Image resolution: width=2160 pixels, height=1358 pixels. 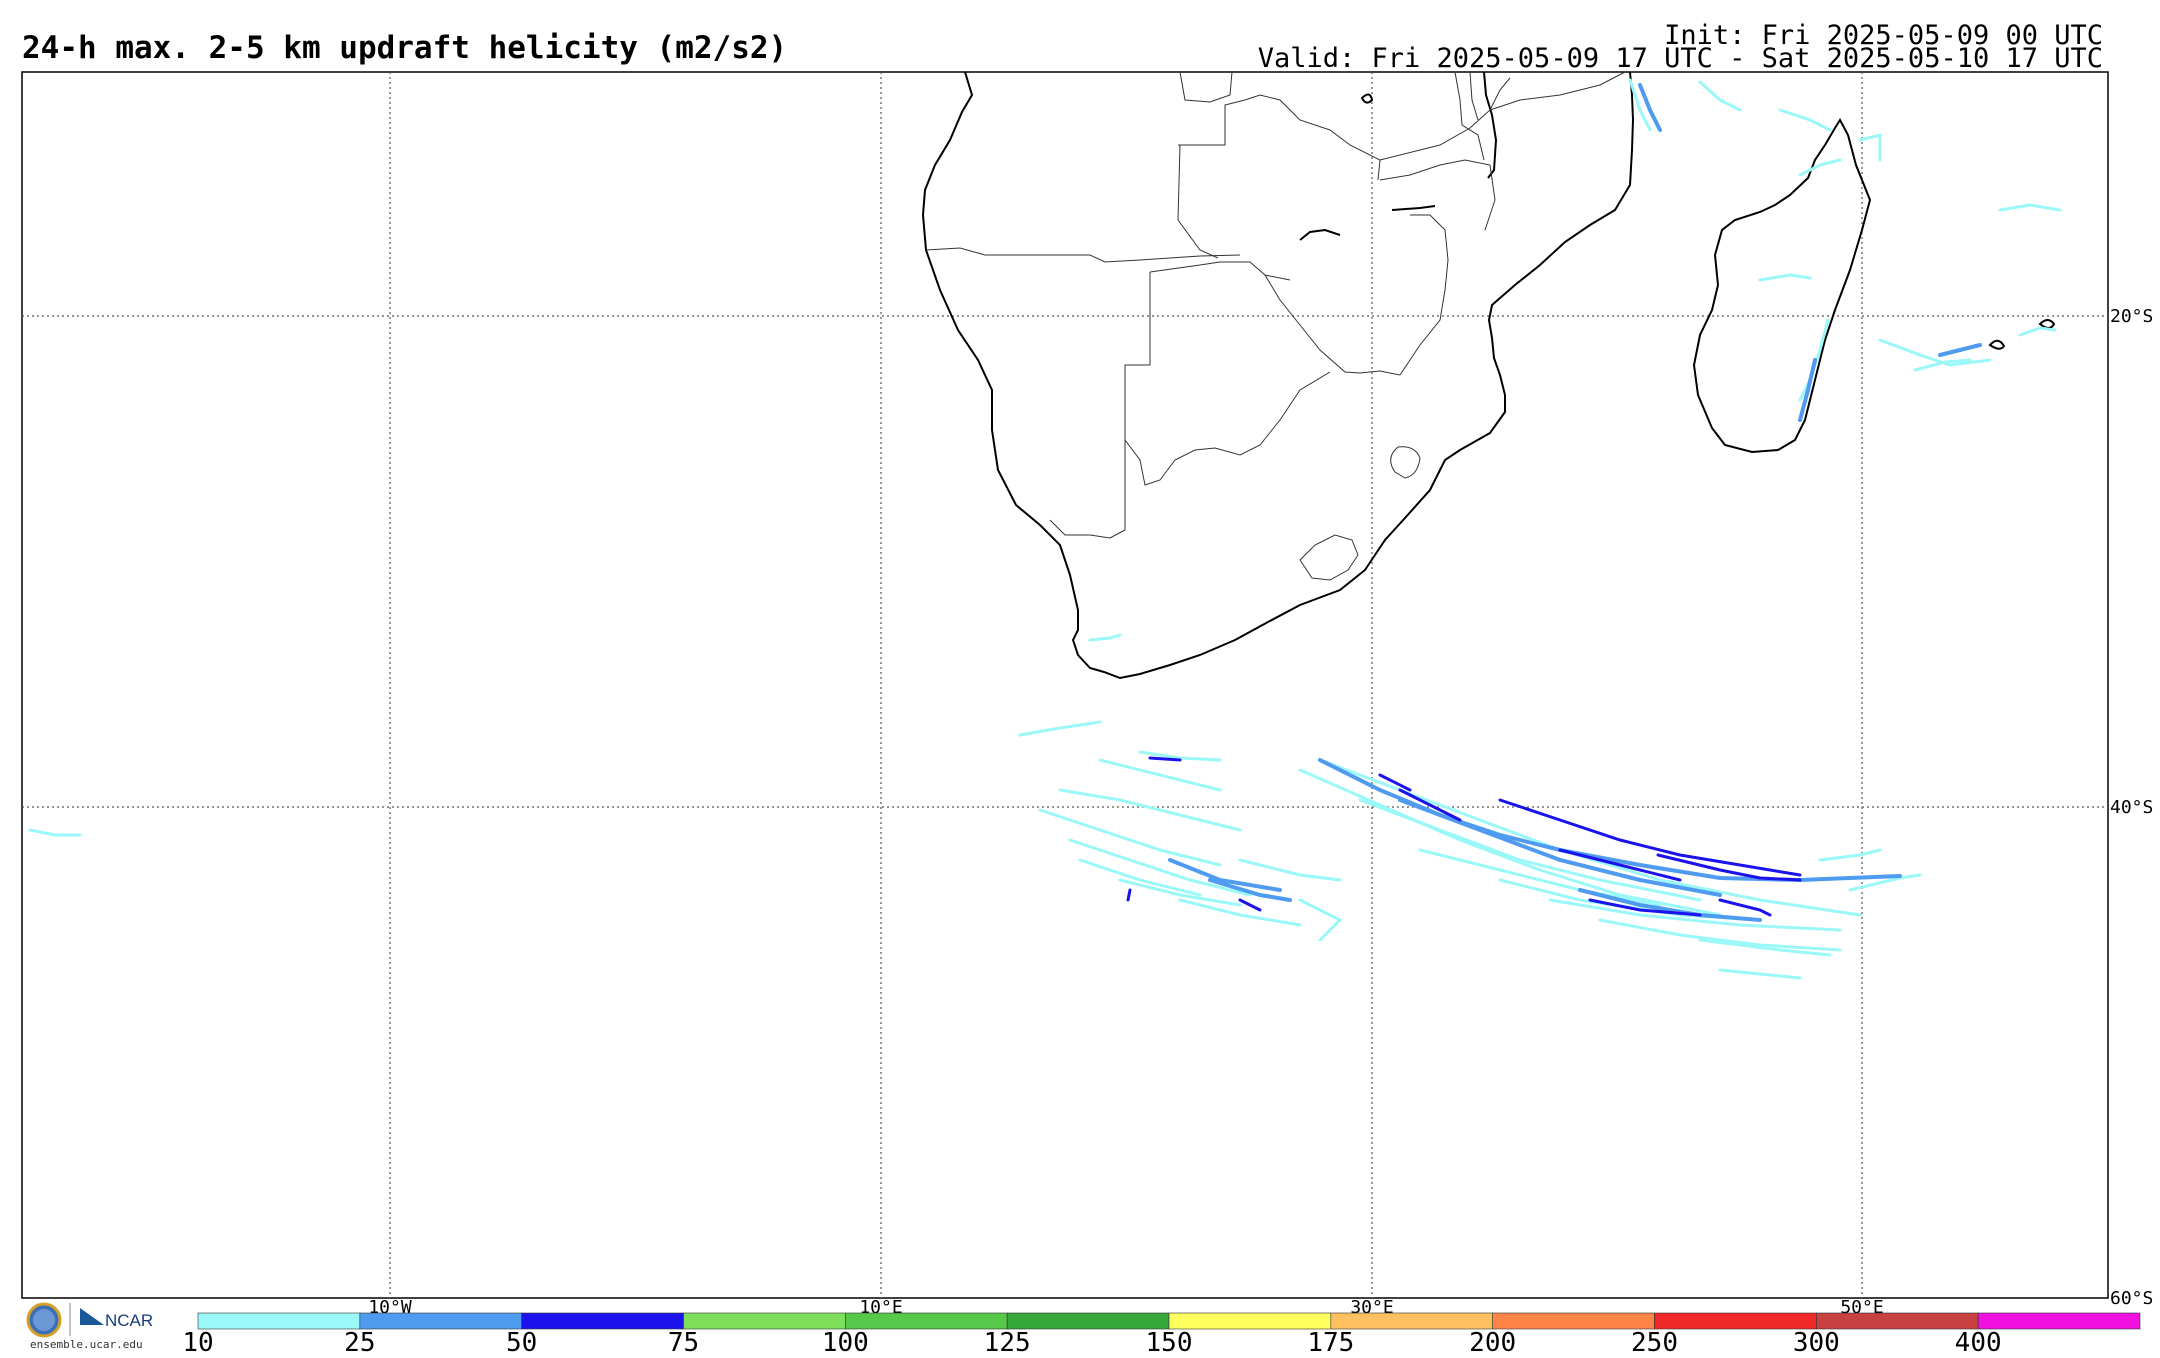 I want to click on lake-malawi, so click(x=1490, y=125).